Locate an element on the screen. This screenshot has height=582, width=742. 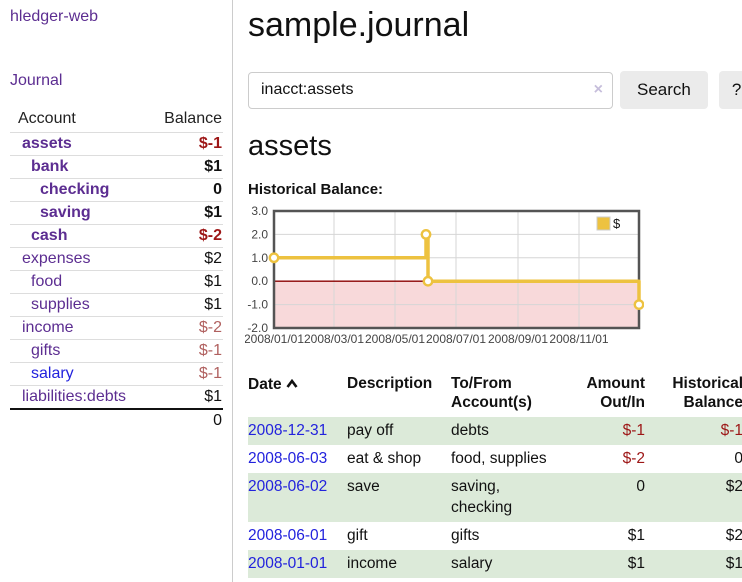
register-header-accounts: To/From Account(s) is located at coordinates (491, 393).